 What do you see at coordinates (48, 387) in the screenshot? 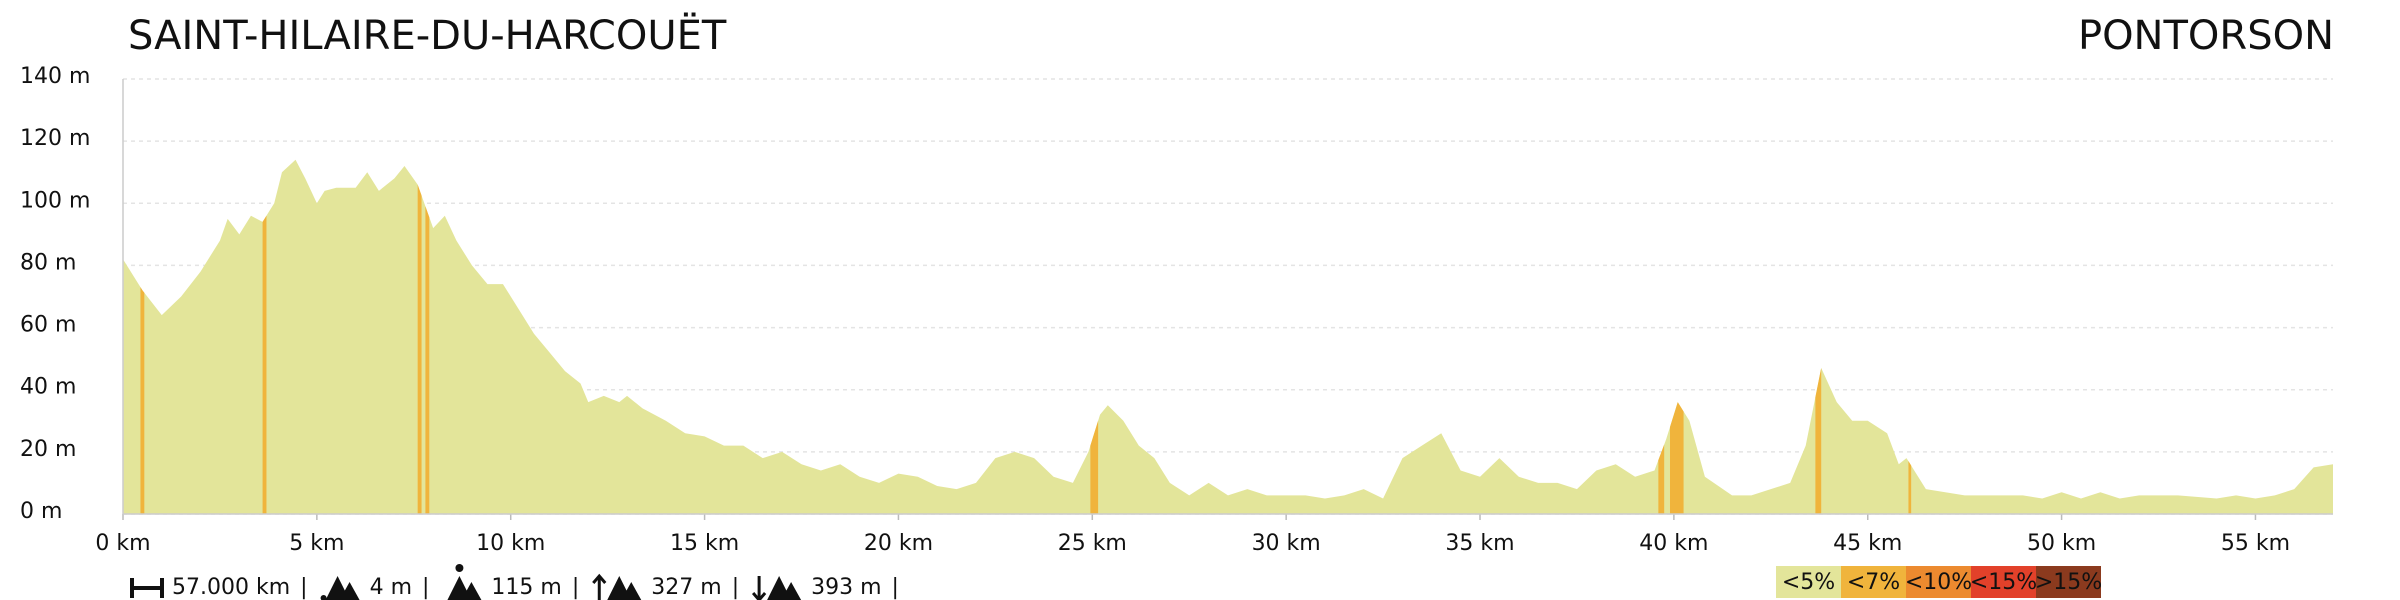
I see `y-tick-label: 40 m` at bounding box center [48, 387].